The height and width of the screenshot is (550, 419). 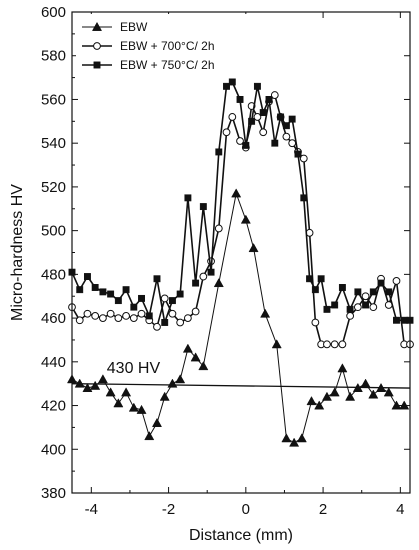 I want to click on legend-label: EBW, so click(x=134, y=27).